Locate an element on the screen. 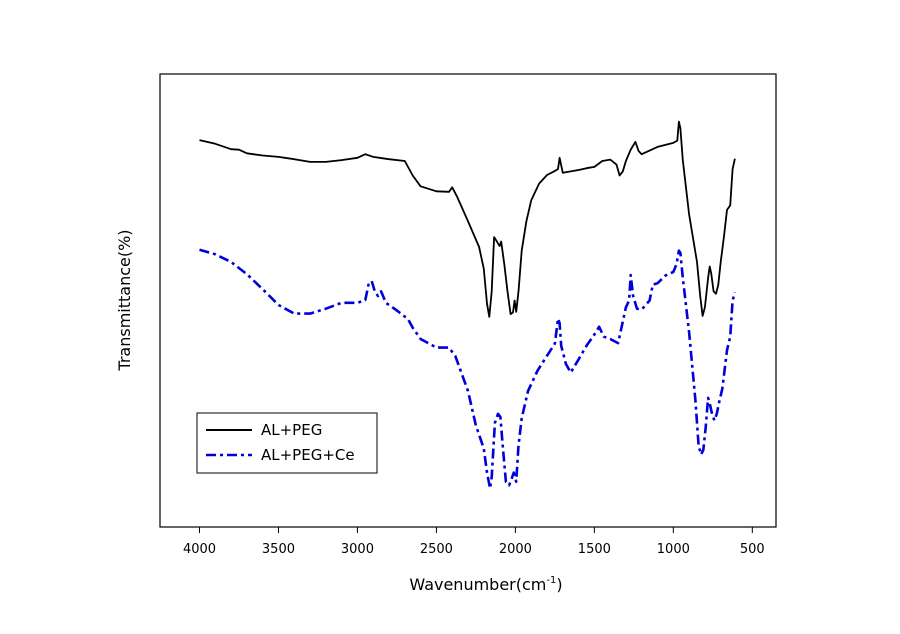 This screenshot has height=634, width=900. x-axis-title-superscript: -1 is located at coordinates (551, 580).